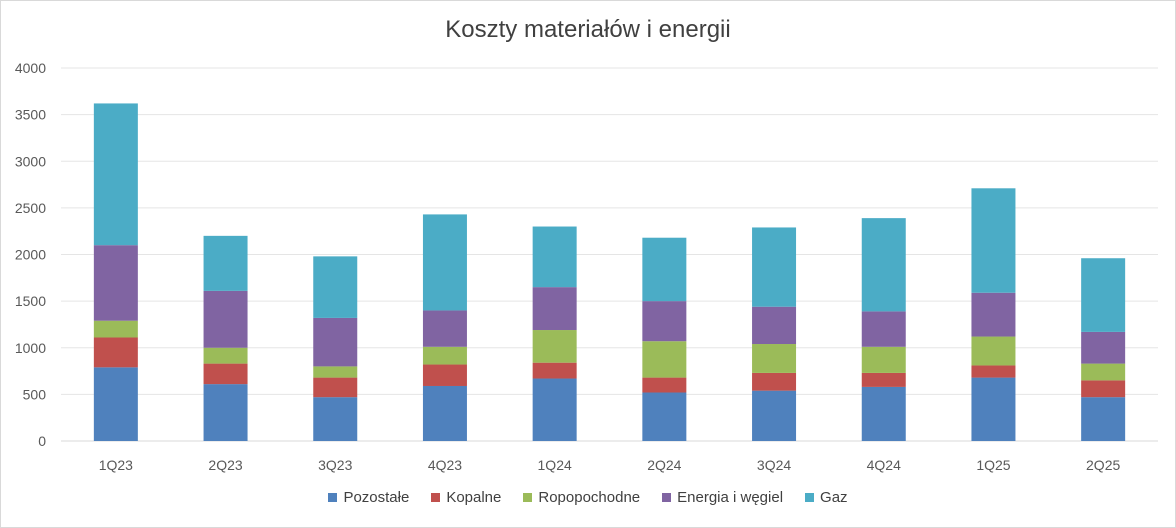 The width and height of the screenshot is (1176, 528). Describe the element at coordinates (834, 497) in the screenshot. I see `legend-label: Gaz` at that location.